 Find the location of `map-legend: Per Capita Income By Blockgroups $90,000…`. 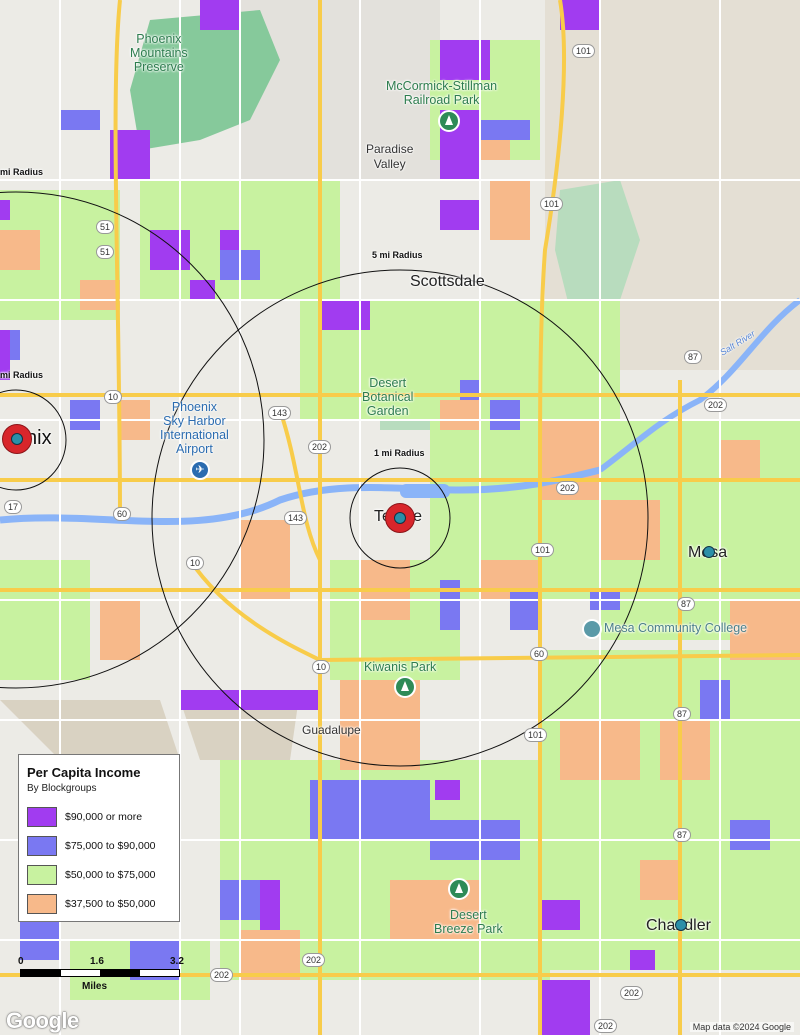

map-legend: Per Capita Income By Blockgroups $90,000… is located at coordinates (99, 838).